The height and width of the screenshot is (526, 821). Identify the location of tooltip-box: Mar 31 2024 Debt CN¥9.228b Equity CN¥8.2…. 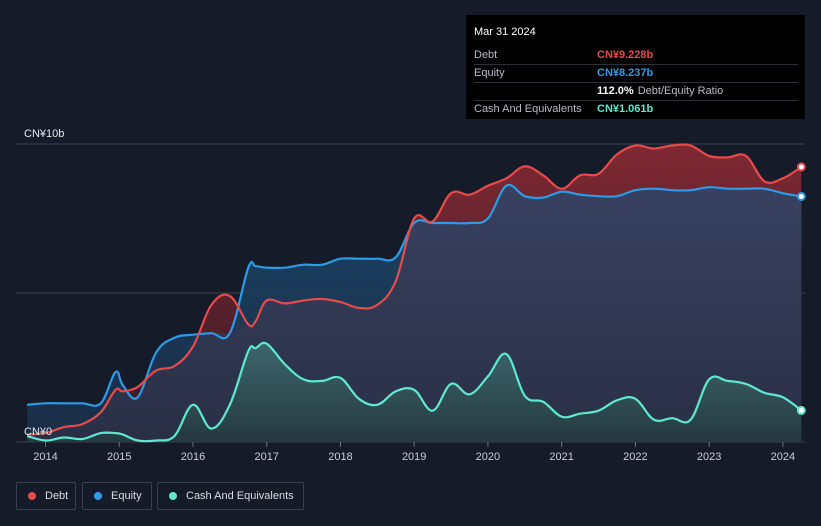
(635, 67).